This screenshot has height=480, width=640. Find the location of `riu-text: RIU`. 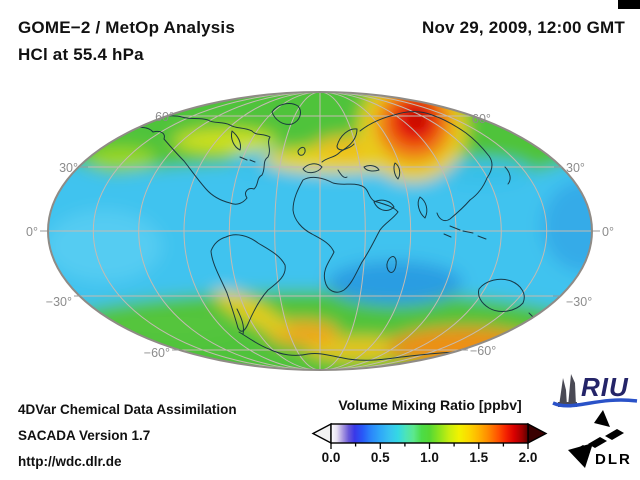

riu-text: RIU is located at coordinates (605, 387).